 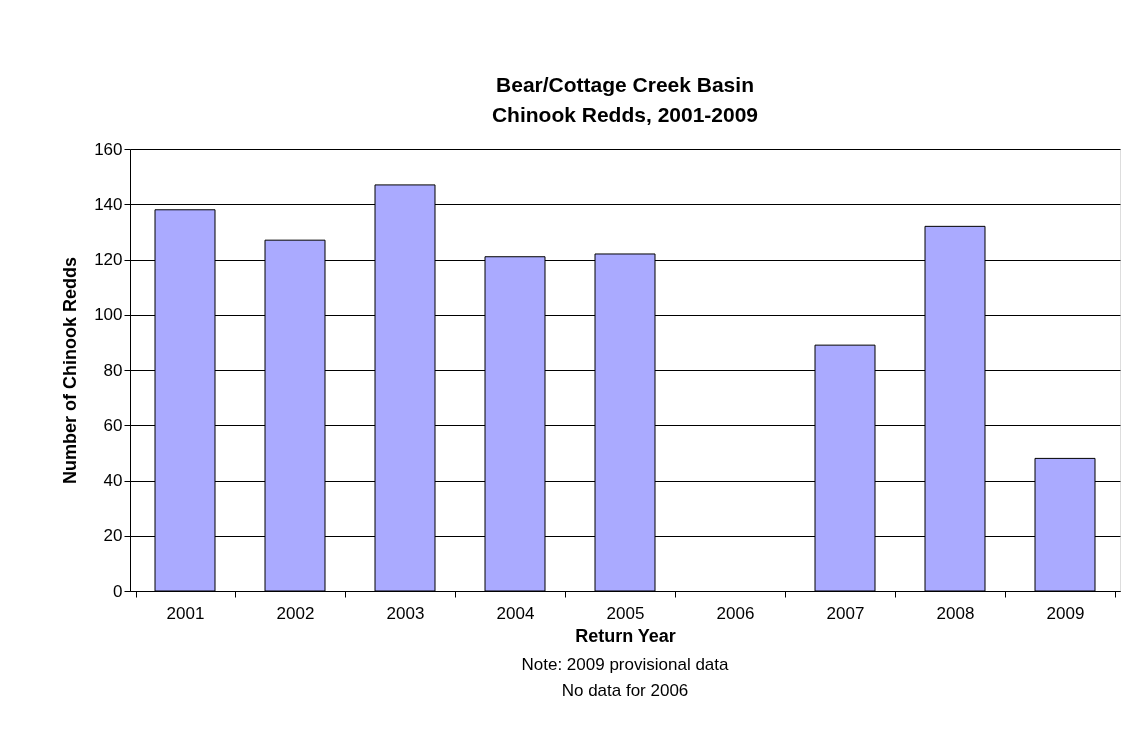 I want to click on x-tick-label: 2009, so click(x=1065, y=613).